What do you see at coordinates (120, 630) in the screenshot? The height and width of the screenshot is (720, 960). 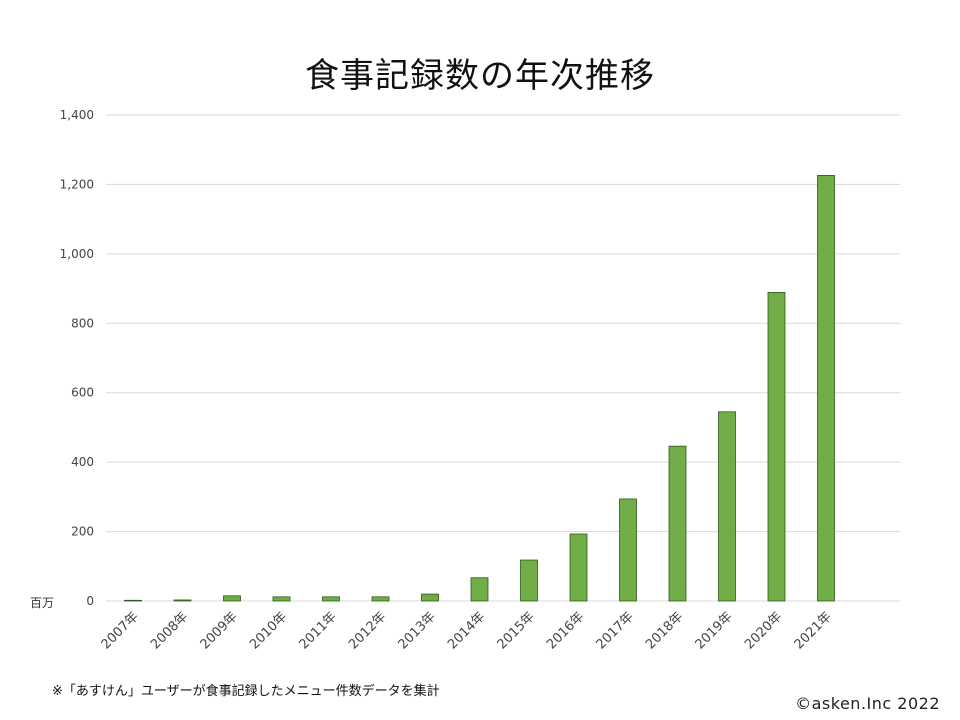 I see `x-tick-label: 2007年` at bounding box center [120, 630].